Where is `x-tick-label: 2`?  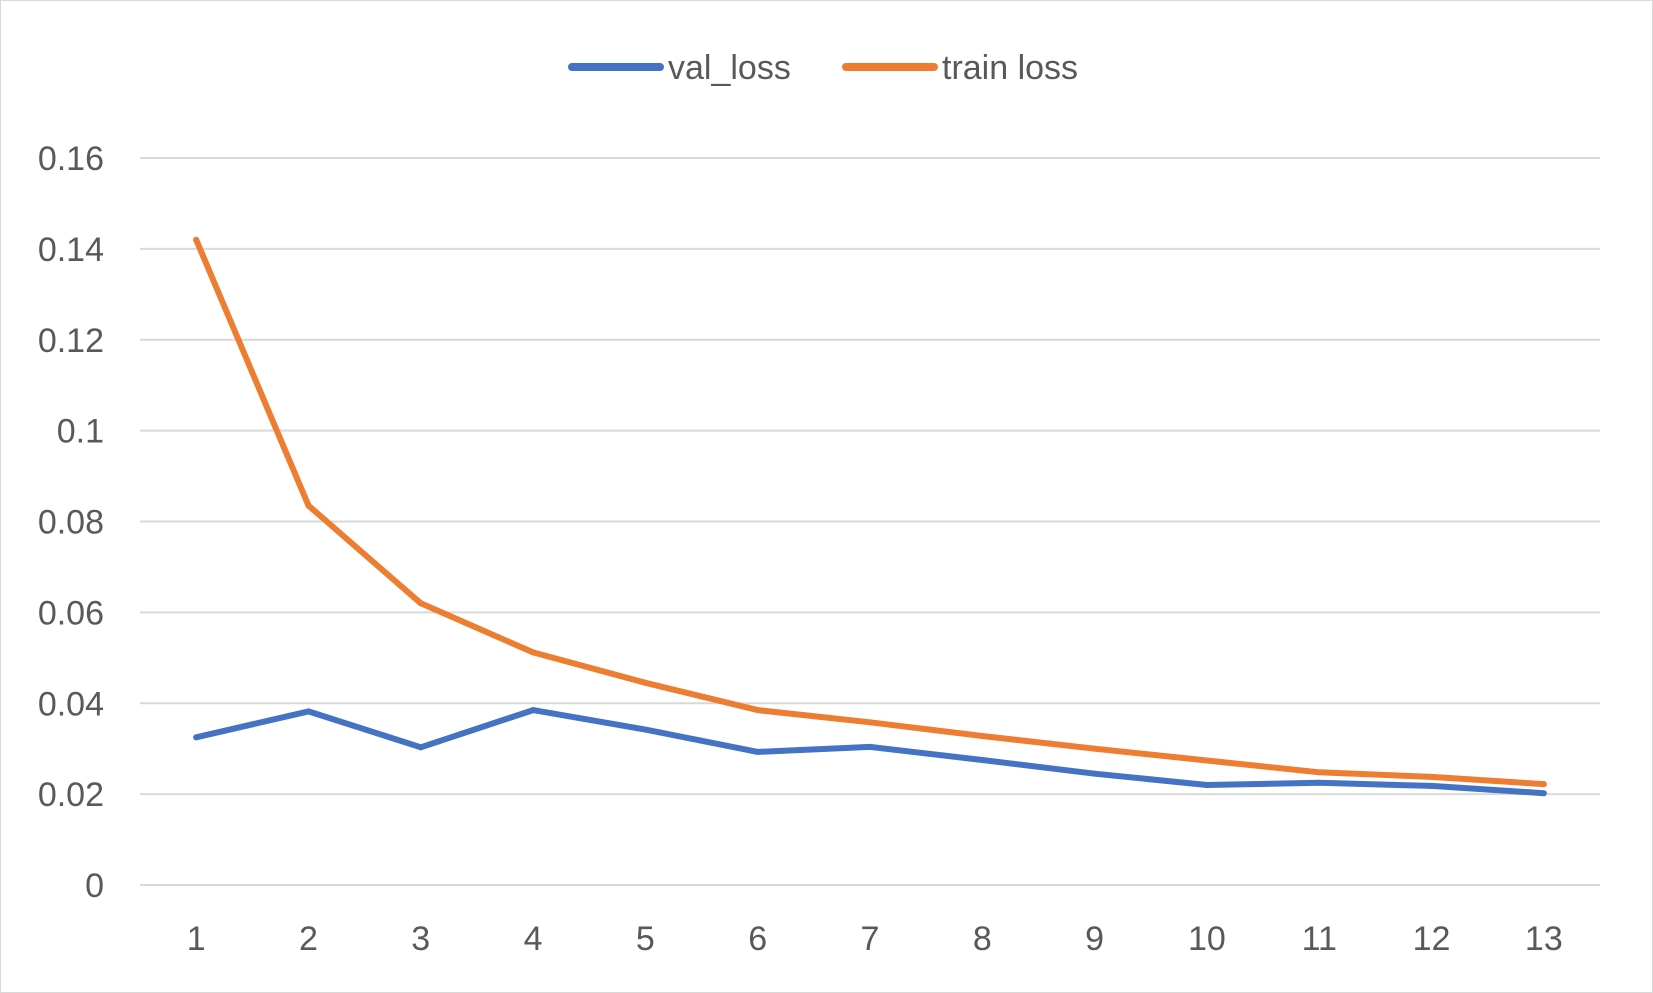
x-tick-label: 2 is located at coordinates (308, 939).